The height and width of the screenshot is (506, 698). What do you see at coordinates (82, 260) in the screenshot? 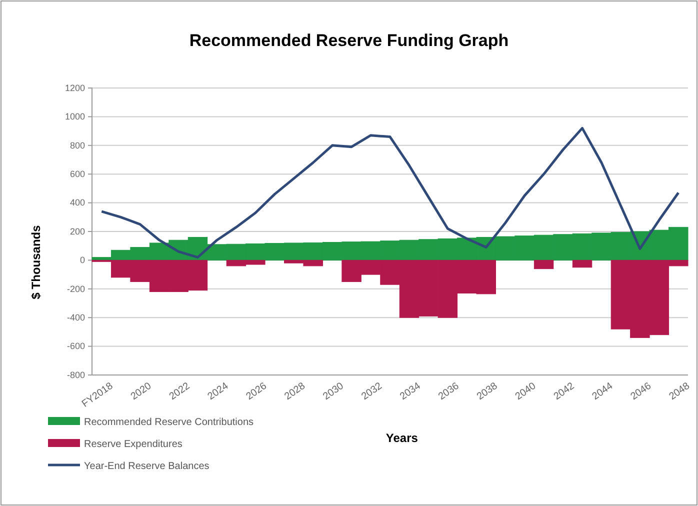
I see `y-tick-label: 0` at bounding box center [82, 260].